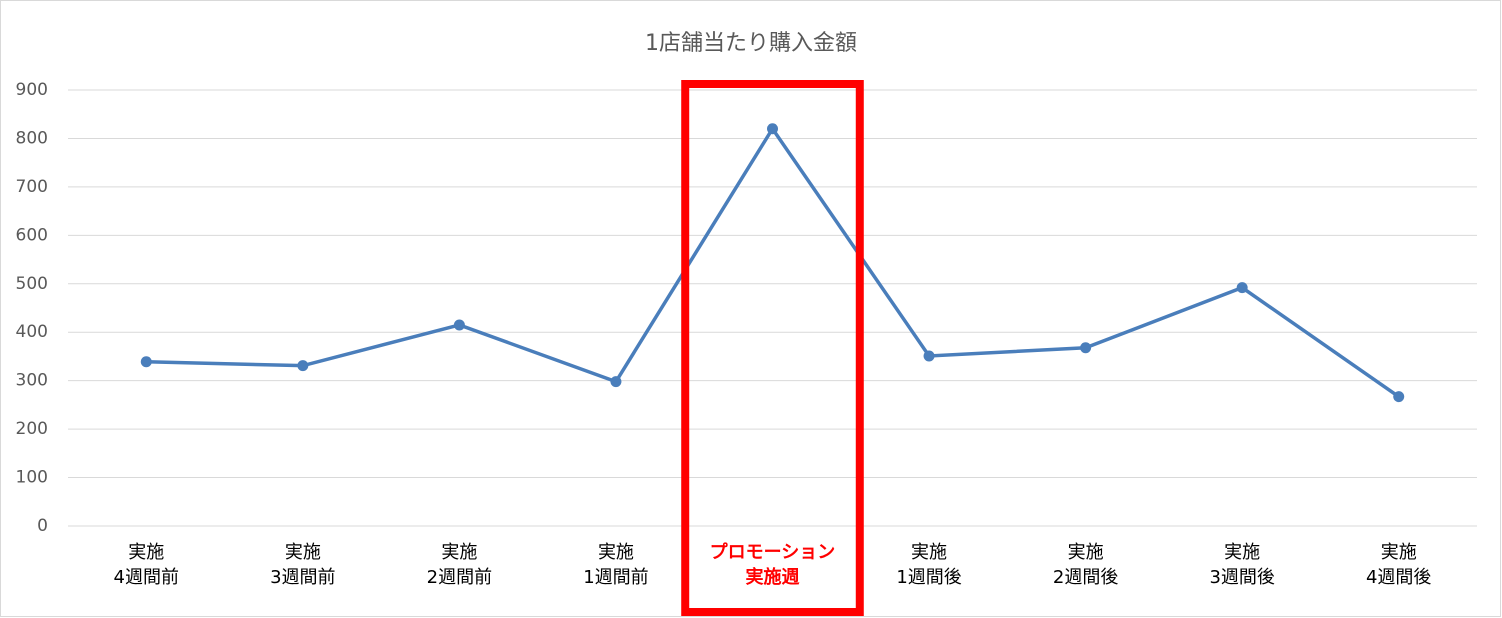  What do you see at coordinates (32, 90) in the screenshot?
I see `y-tick-label: 900` at bounding box center [32, 90].